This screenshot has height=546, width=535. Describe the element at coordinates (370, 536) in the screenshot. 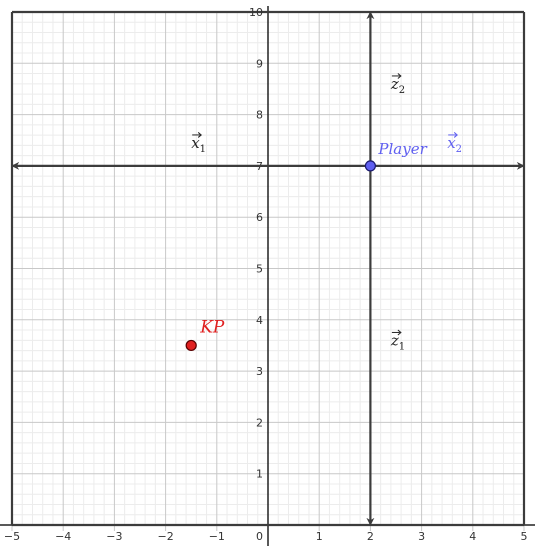

I see `x-tick-label: 2` at that location.